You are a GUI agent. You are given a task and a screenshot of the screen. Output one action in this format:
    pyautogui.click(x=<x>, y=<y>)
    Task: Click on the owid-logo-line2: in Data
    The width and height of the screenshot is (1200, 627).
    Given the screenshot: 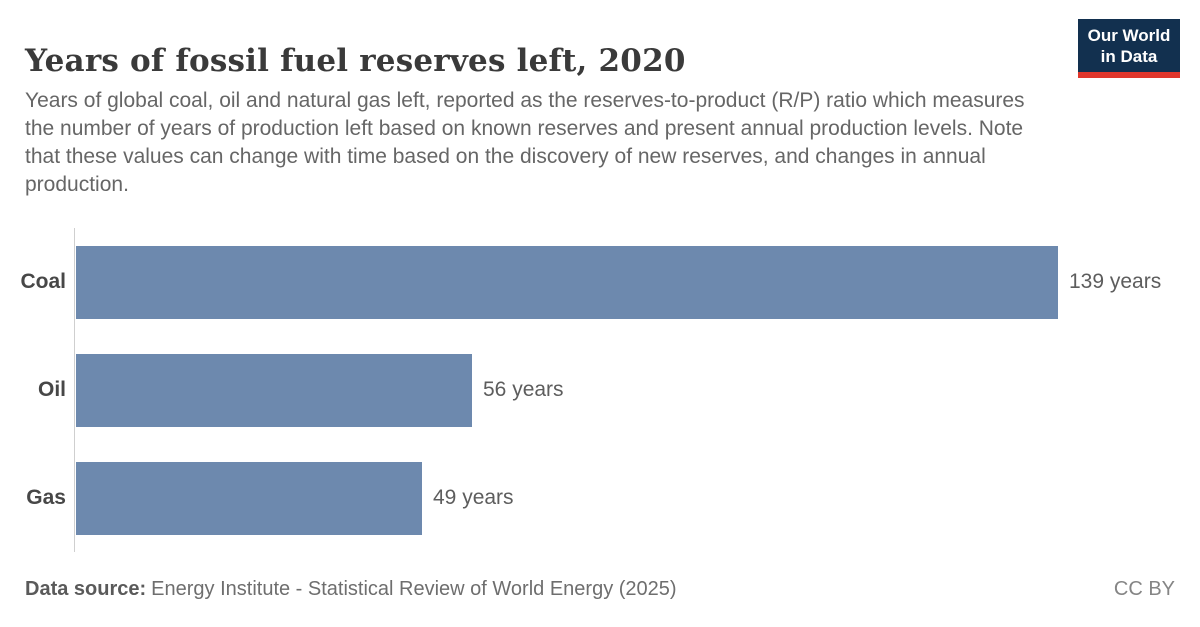 What is the action you would take?
    pyautogui.click(x=1129, y=56)
    